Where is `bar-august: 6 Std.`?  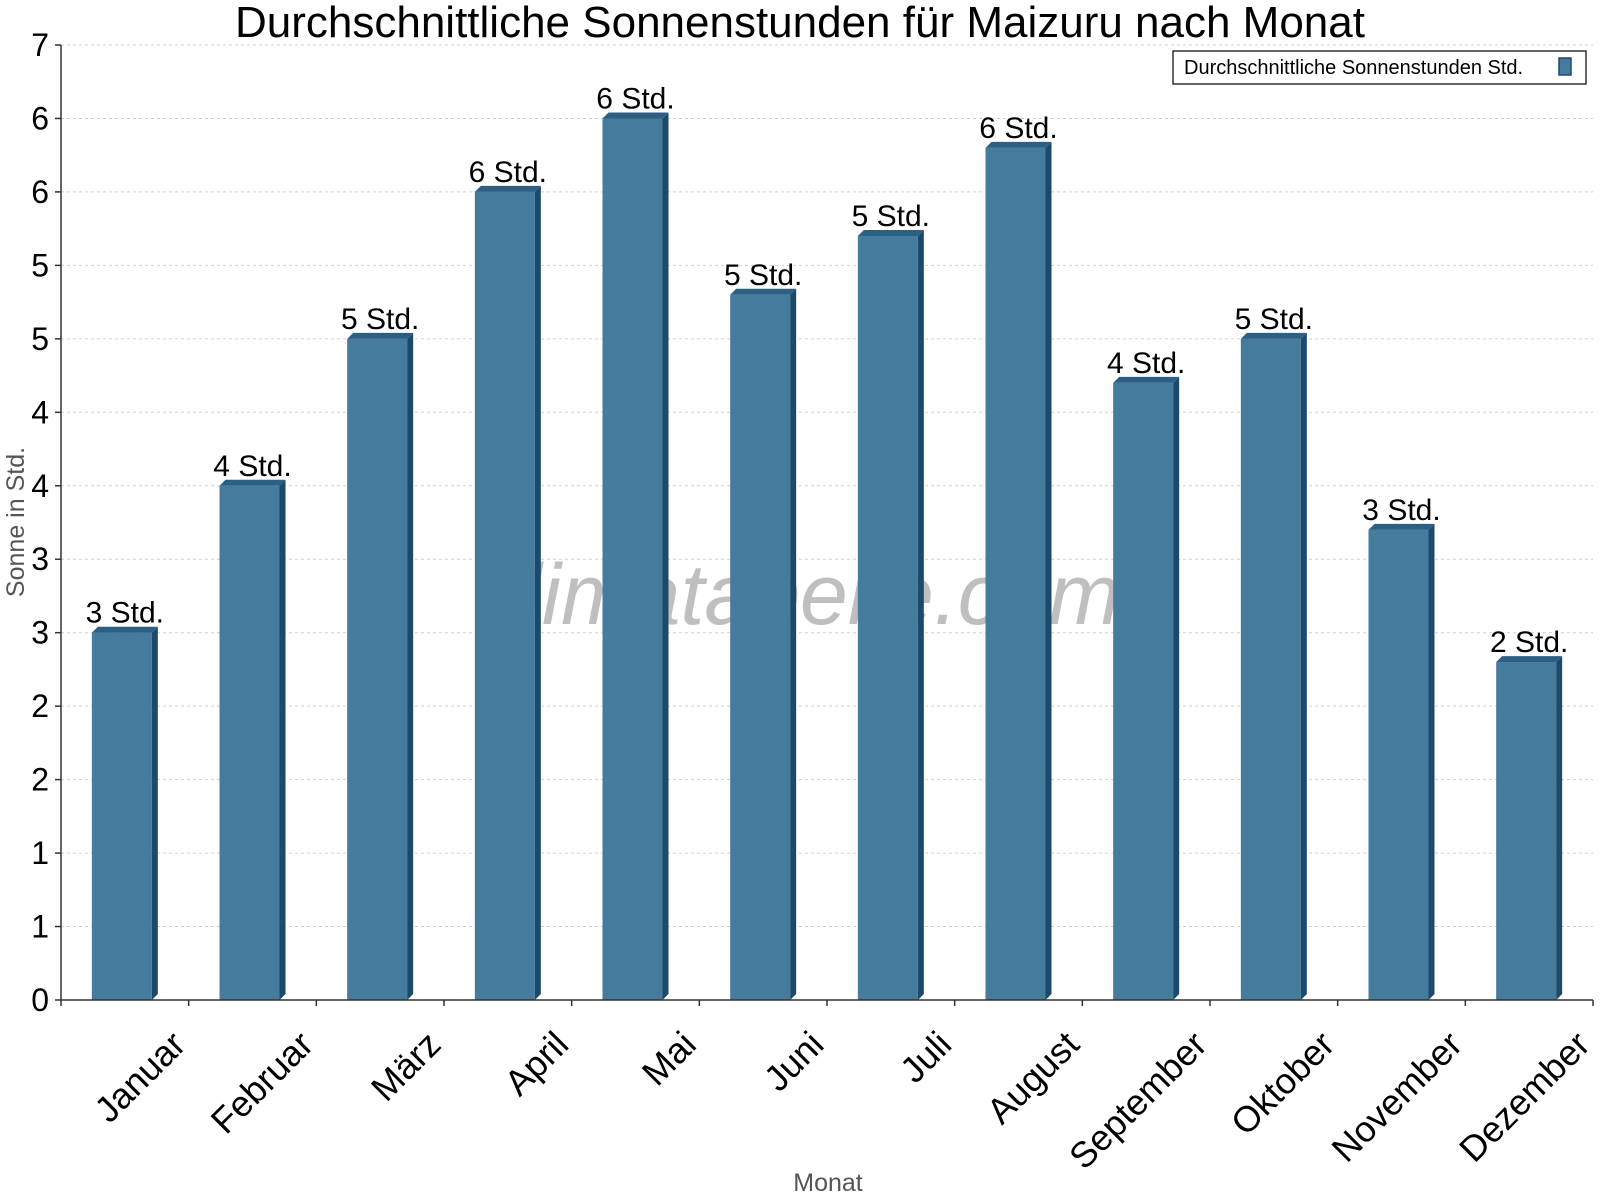
bar-august: 6 Std. is located at coordinates (1018, 556).